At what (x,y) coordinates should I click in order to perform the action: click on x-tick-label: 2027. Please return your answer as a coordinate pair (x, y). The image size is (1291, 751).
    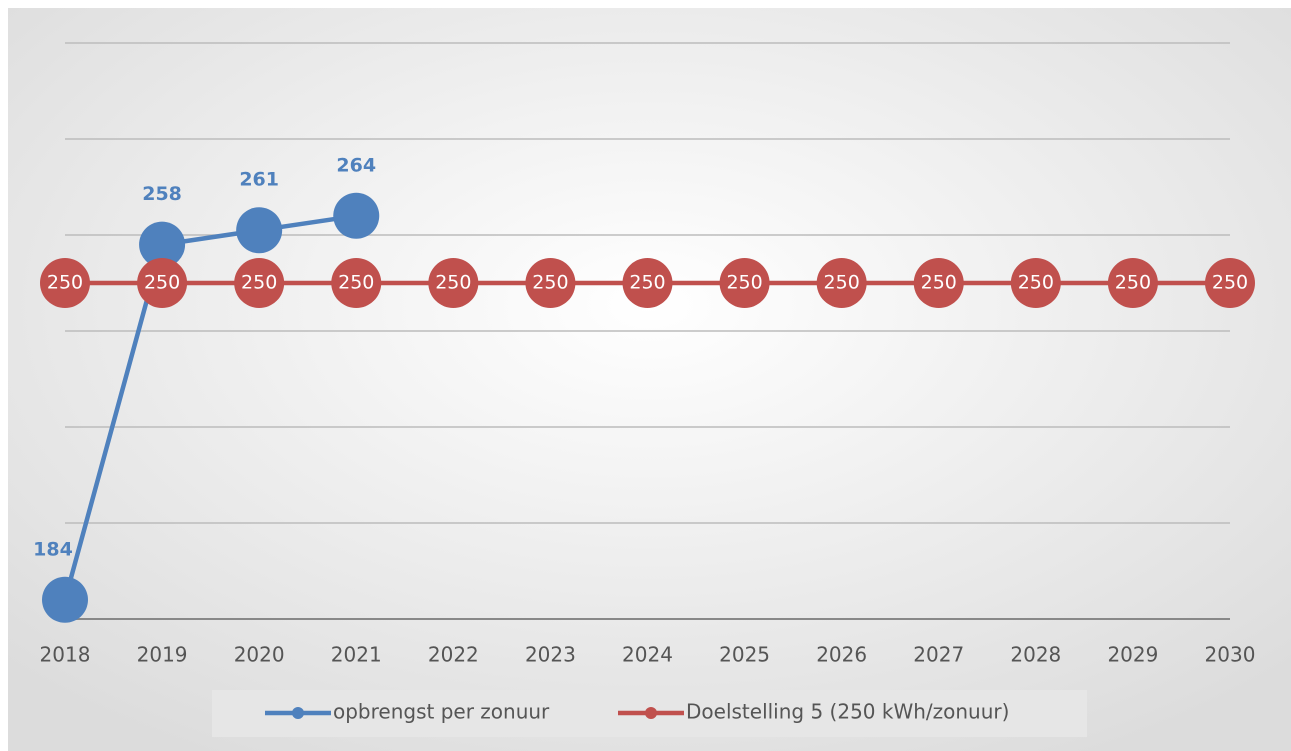
    Looking at the image, I should click on (938, 655).